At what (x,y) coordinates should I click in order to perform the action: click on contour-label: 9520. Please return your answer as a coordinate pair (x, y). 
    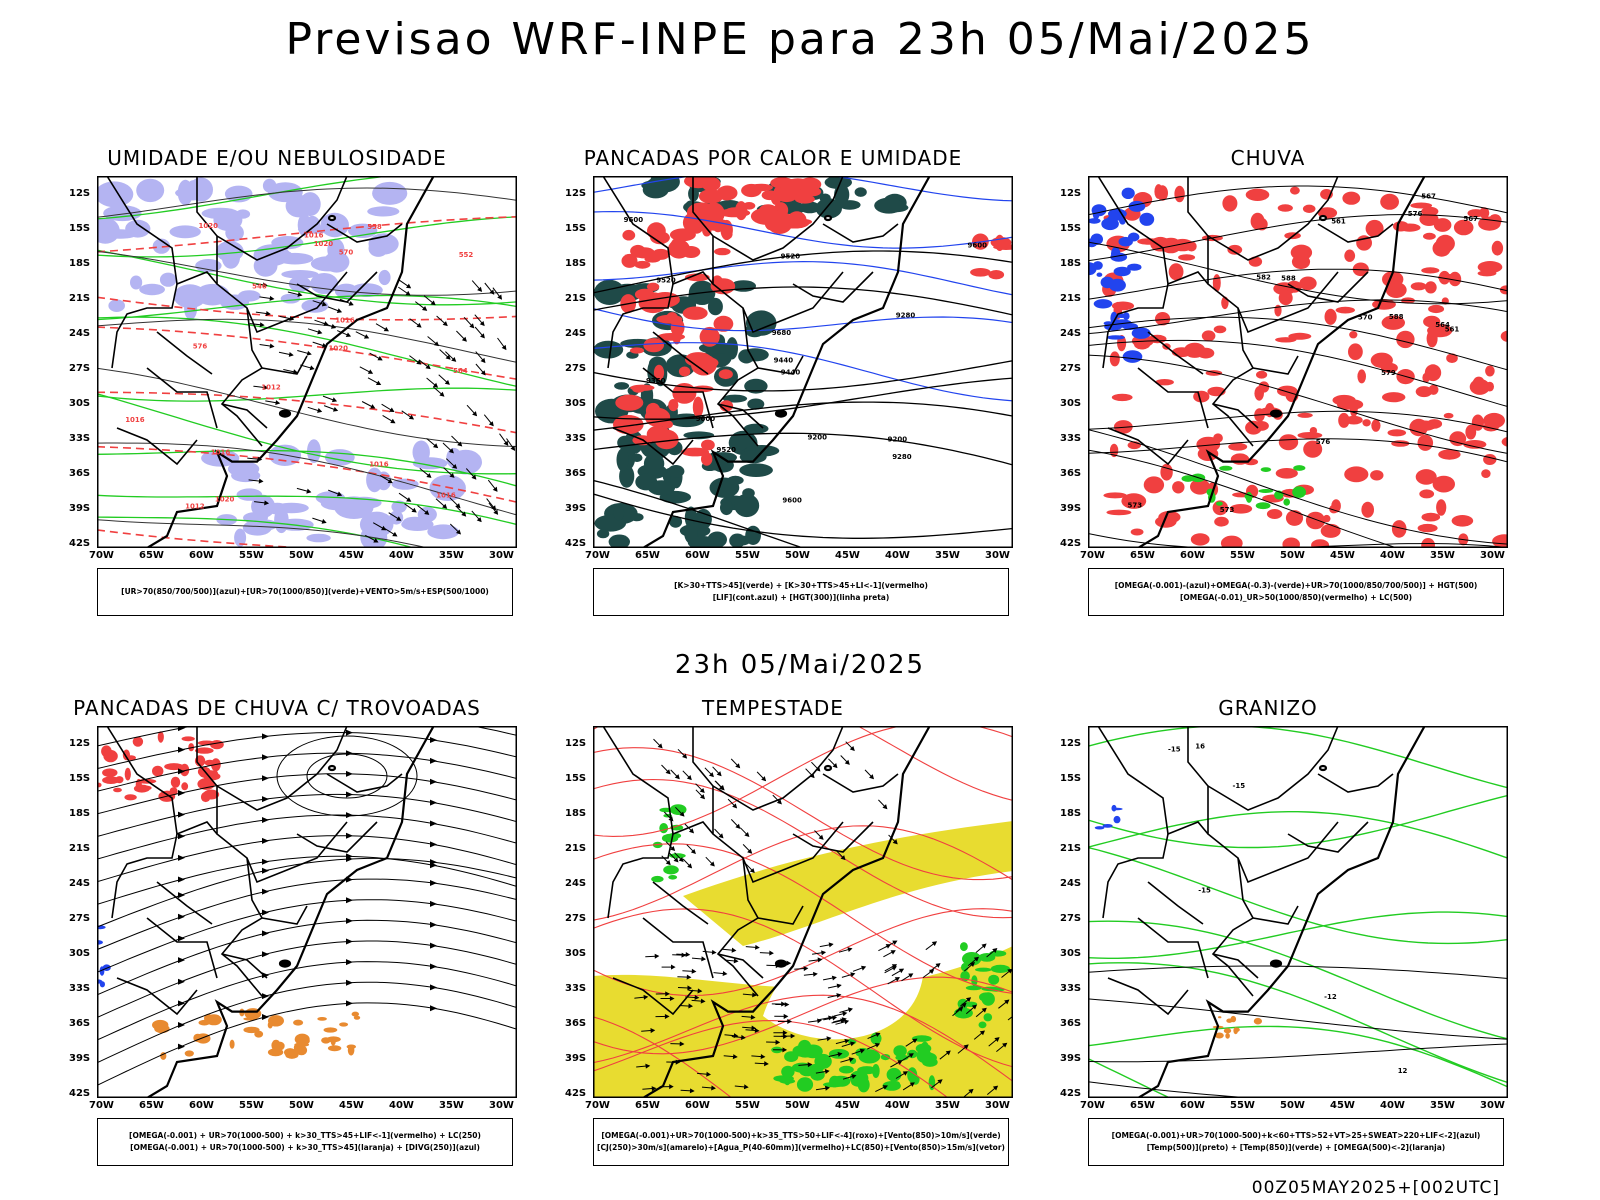
    Looking at the image, I should click on (791, 257).